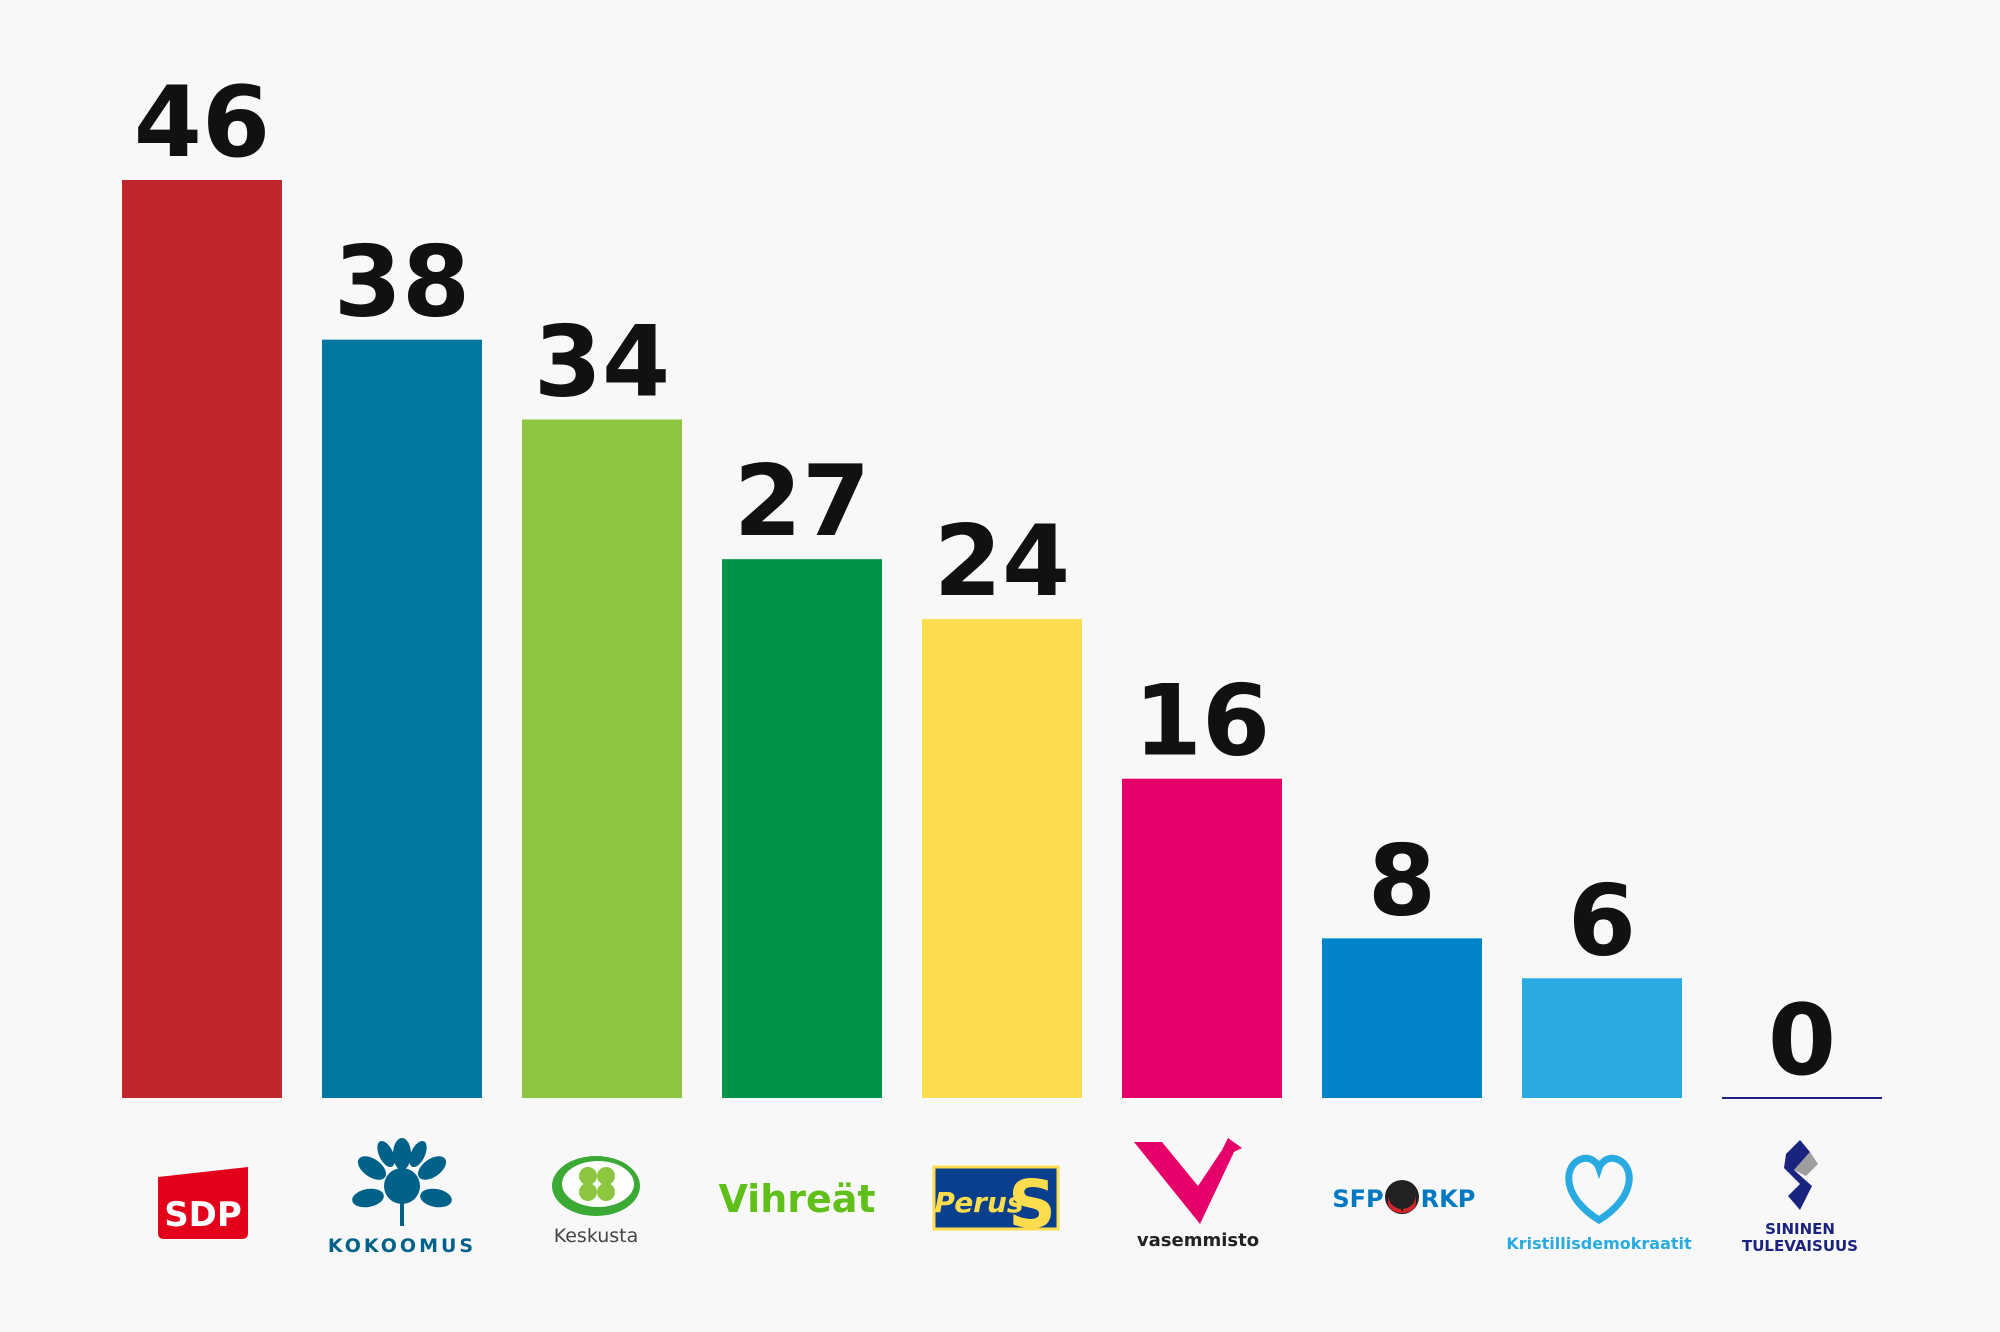  I want to click on ladybug-icon, so click(1402, 1197).